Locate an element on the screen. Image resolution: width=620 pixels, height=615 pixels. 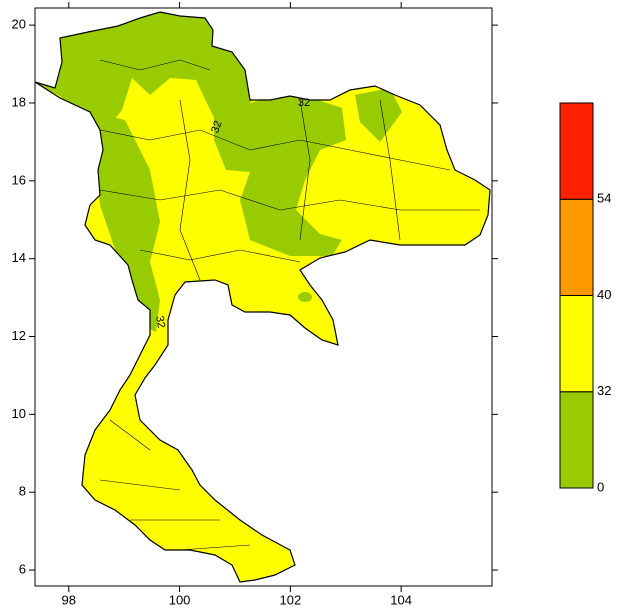
colorbar-label: 0 is located at coordinates (600, 486).